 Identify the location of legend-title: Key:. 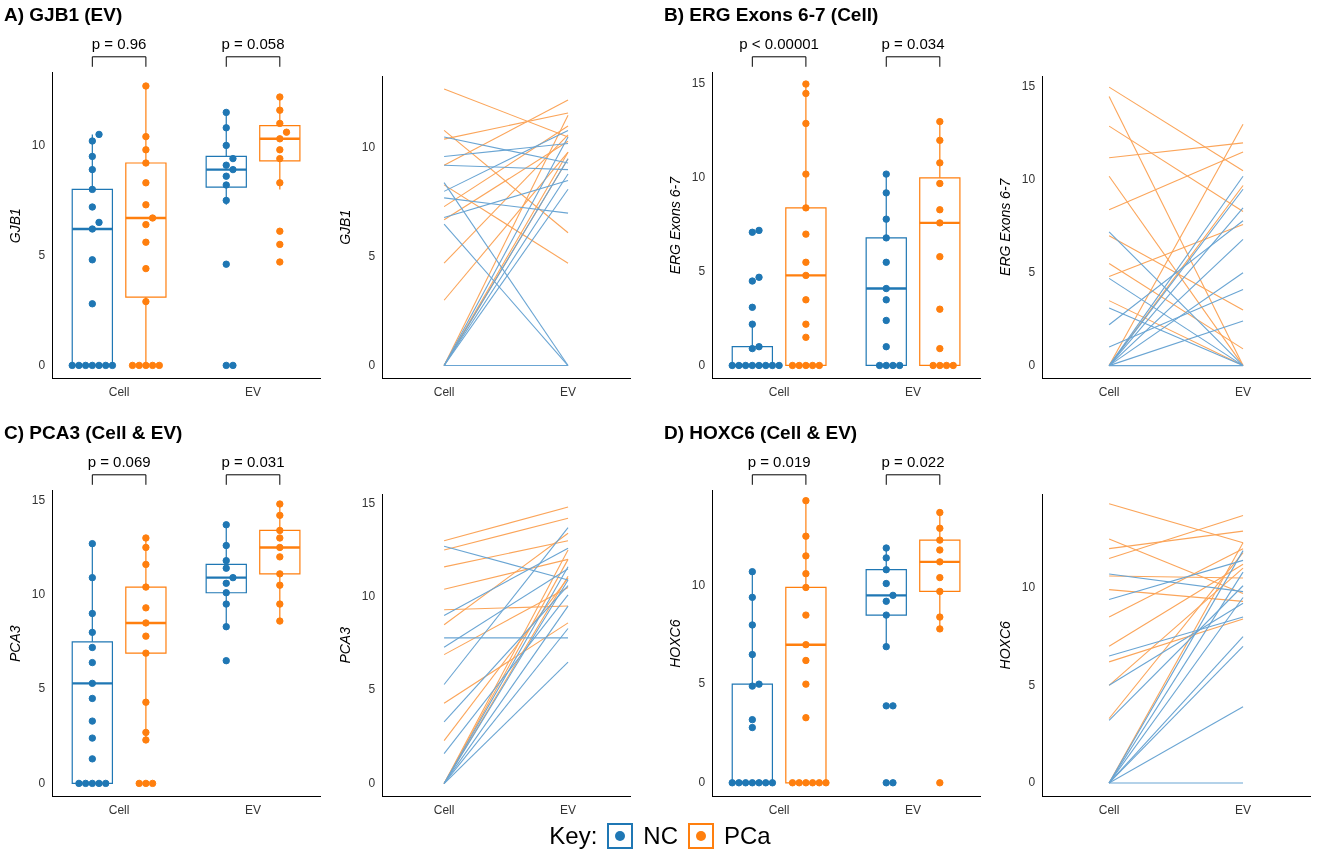
(573, 836).